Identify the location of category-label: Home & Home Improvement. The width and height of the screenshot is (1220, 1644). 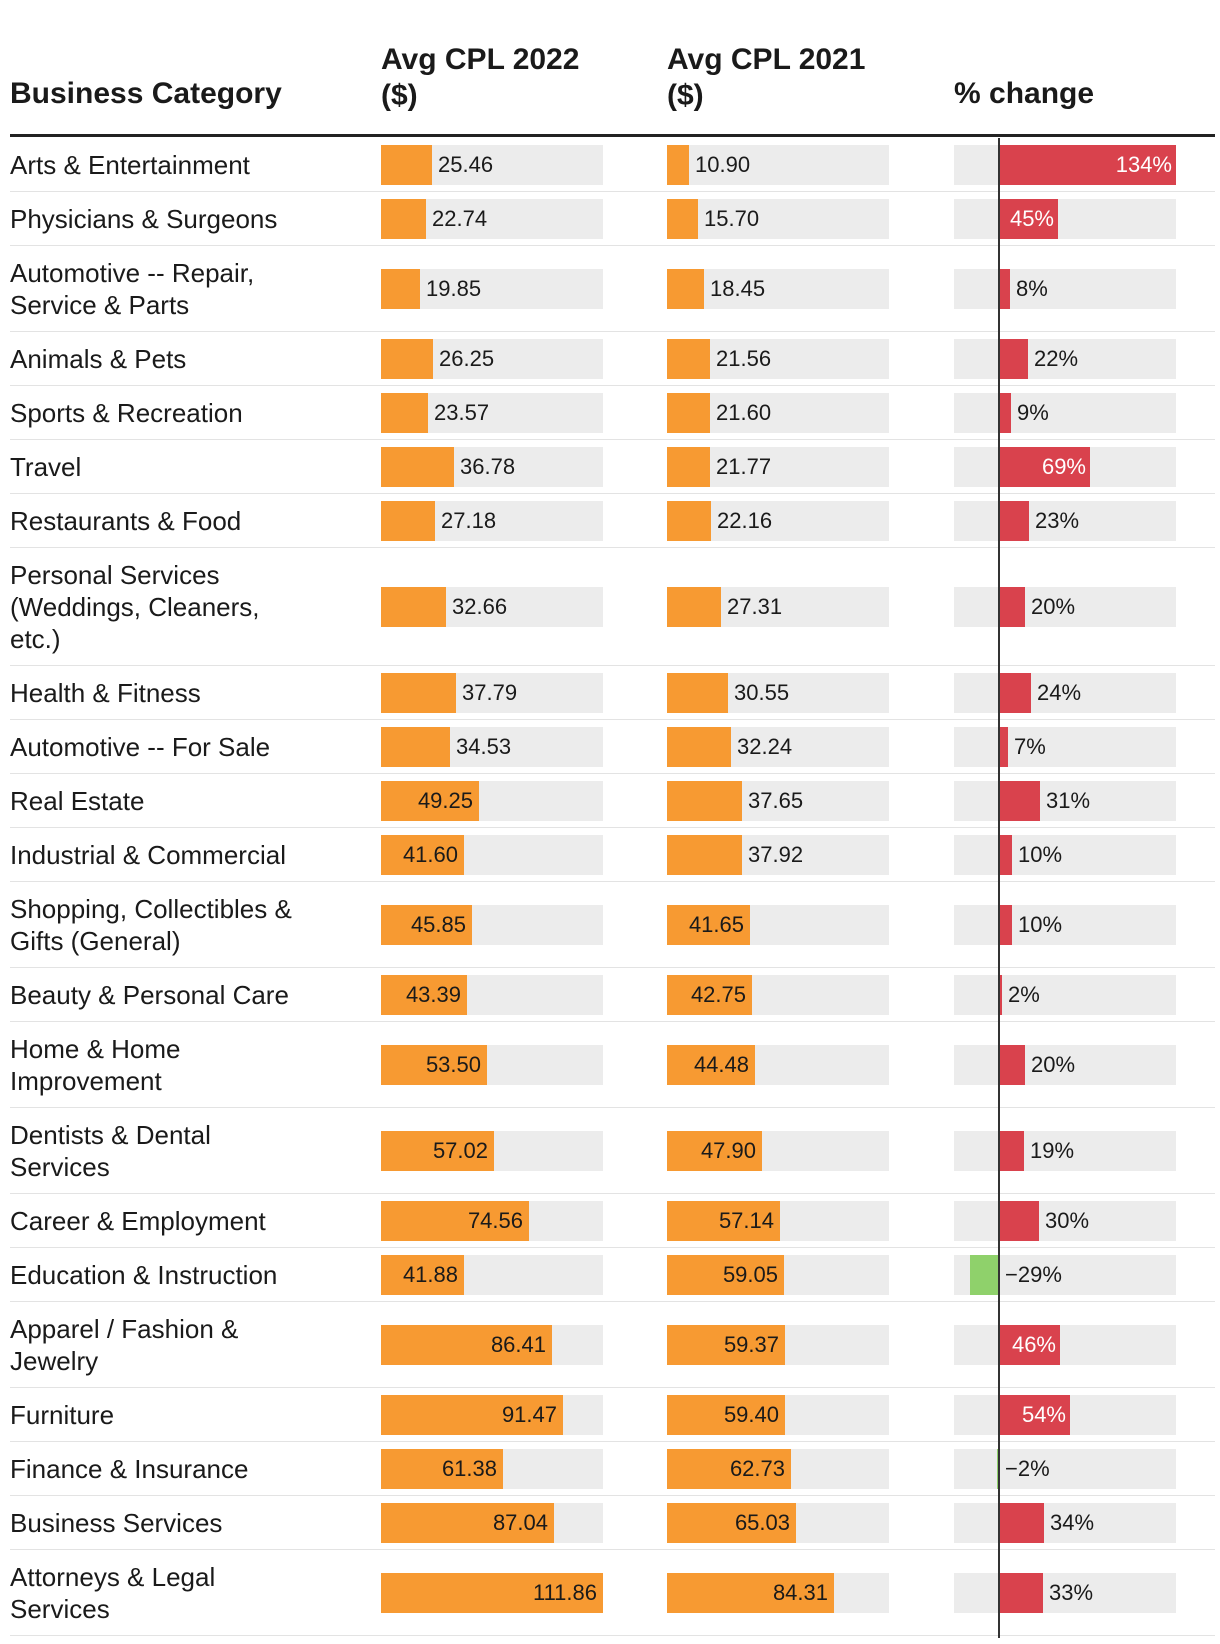
(180, 1065).